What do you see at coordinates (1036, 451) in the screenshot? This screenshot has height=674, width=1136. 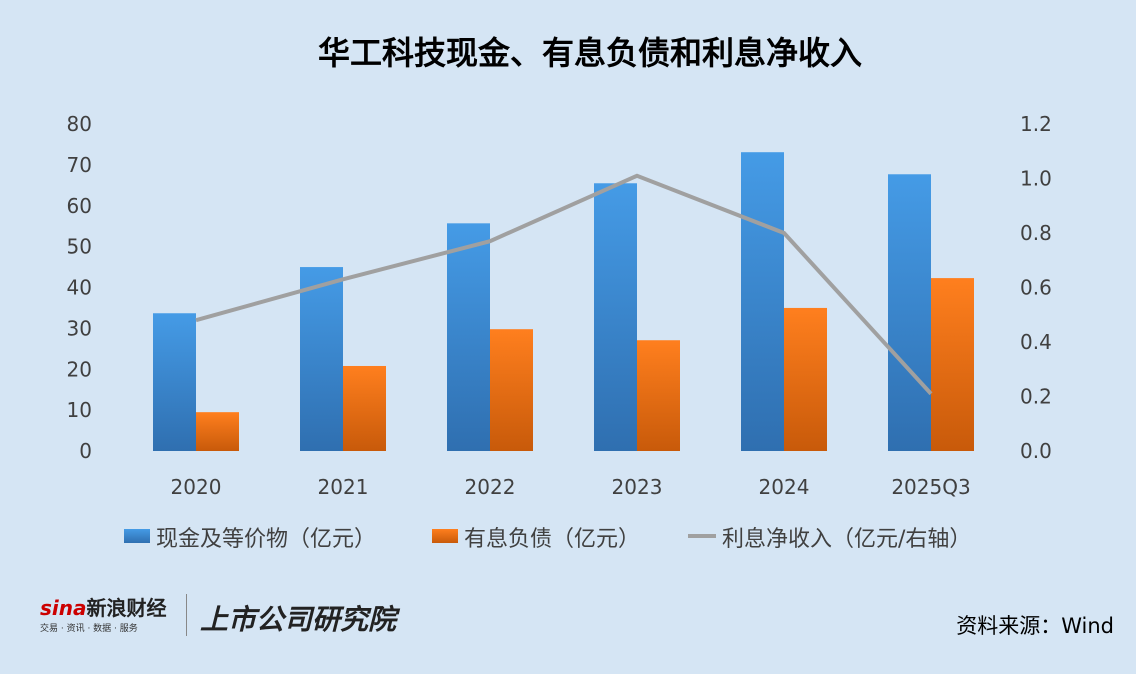 I see `y-right-tick-label: 0.0` at bounding box center [1036, 451].